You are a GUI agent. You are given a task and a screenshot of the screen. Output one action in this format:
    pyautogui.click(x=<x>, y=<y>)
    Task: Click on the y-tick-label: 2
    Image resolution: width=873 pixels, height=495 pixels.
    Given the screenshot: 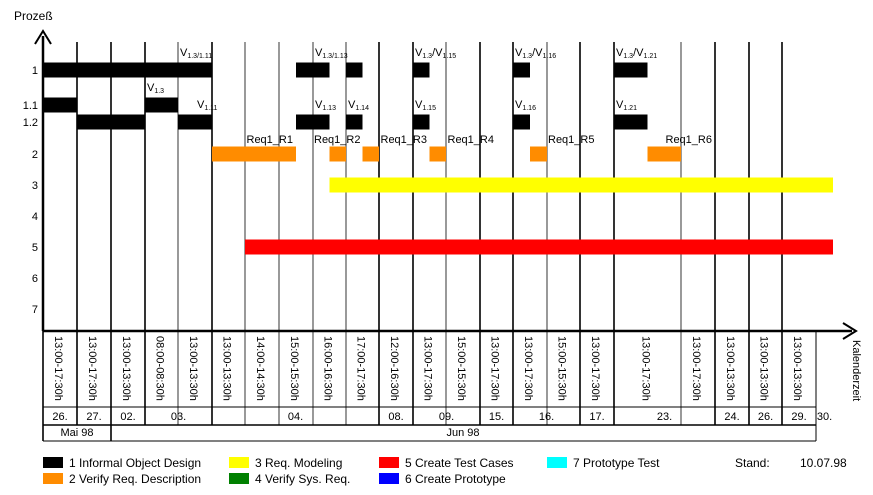 What is the action you would take?
    pyautogui.click(x=35, y=155)
    